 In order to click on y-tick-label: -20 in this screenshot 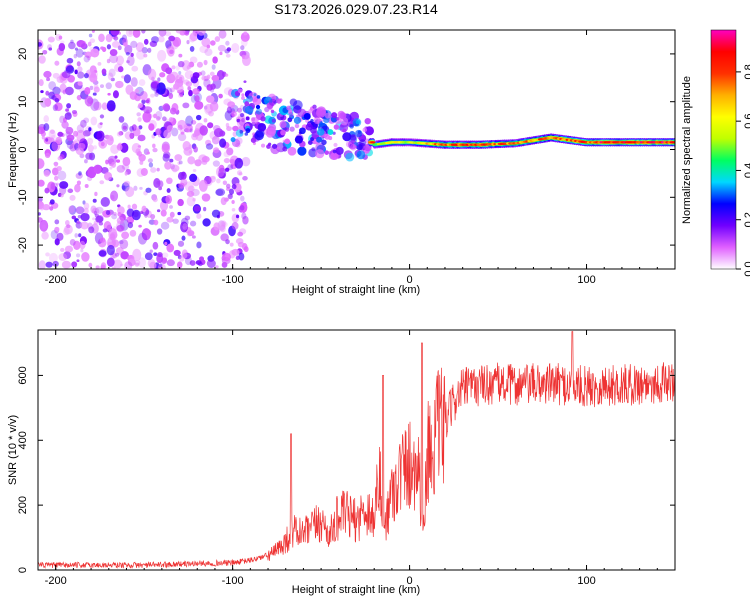, I will do `click(23, 245)`.